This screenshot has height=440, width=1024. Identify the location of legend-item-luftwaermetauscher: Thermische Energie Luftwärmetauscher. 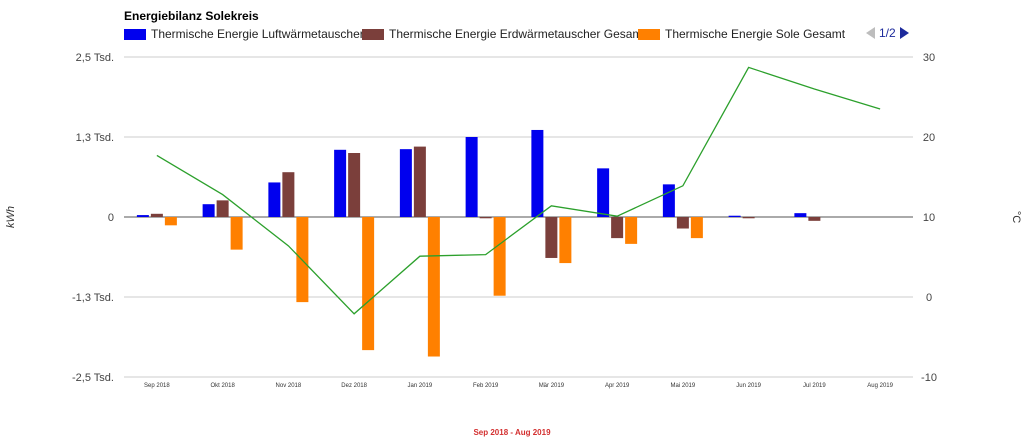
(244, 34).